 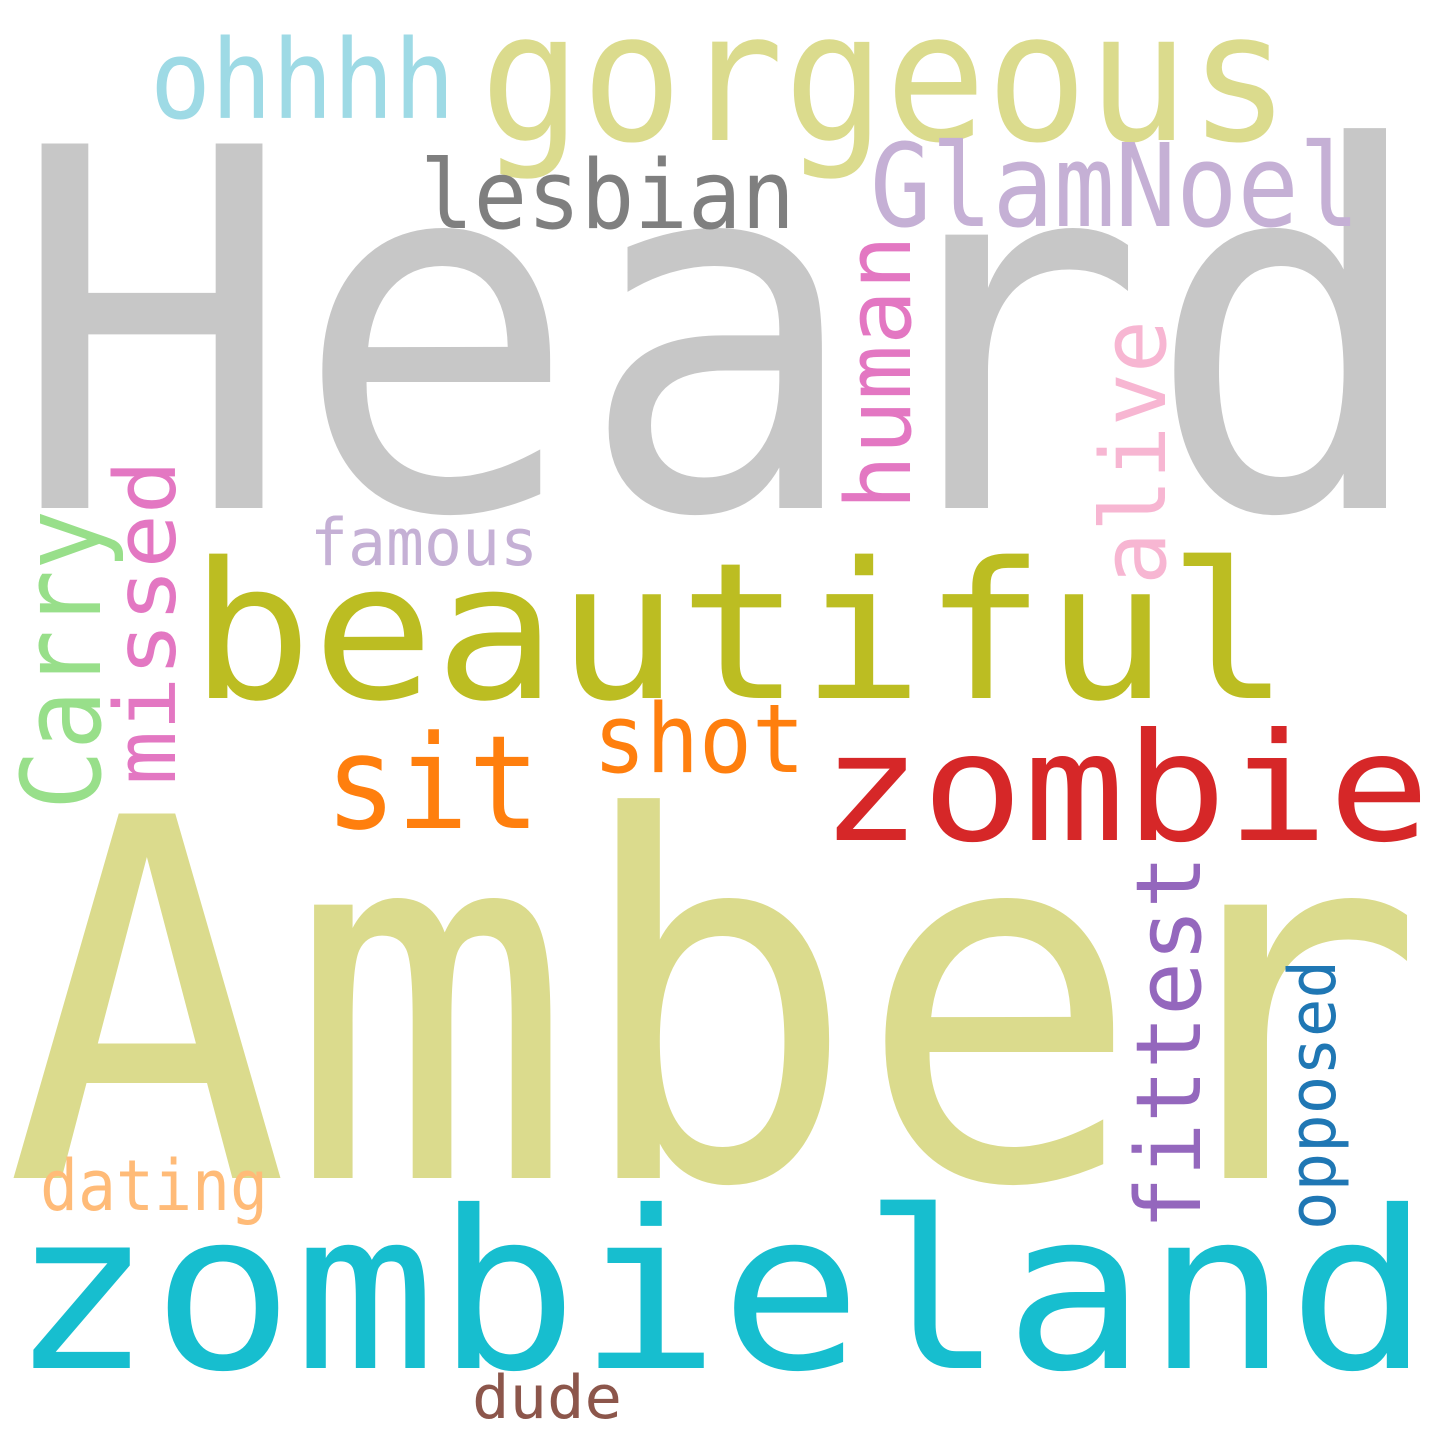 I want to click on word-human: human, so click(x=879, y=372).